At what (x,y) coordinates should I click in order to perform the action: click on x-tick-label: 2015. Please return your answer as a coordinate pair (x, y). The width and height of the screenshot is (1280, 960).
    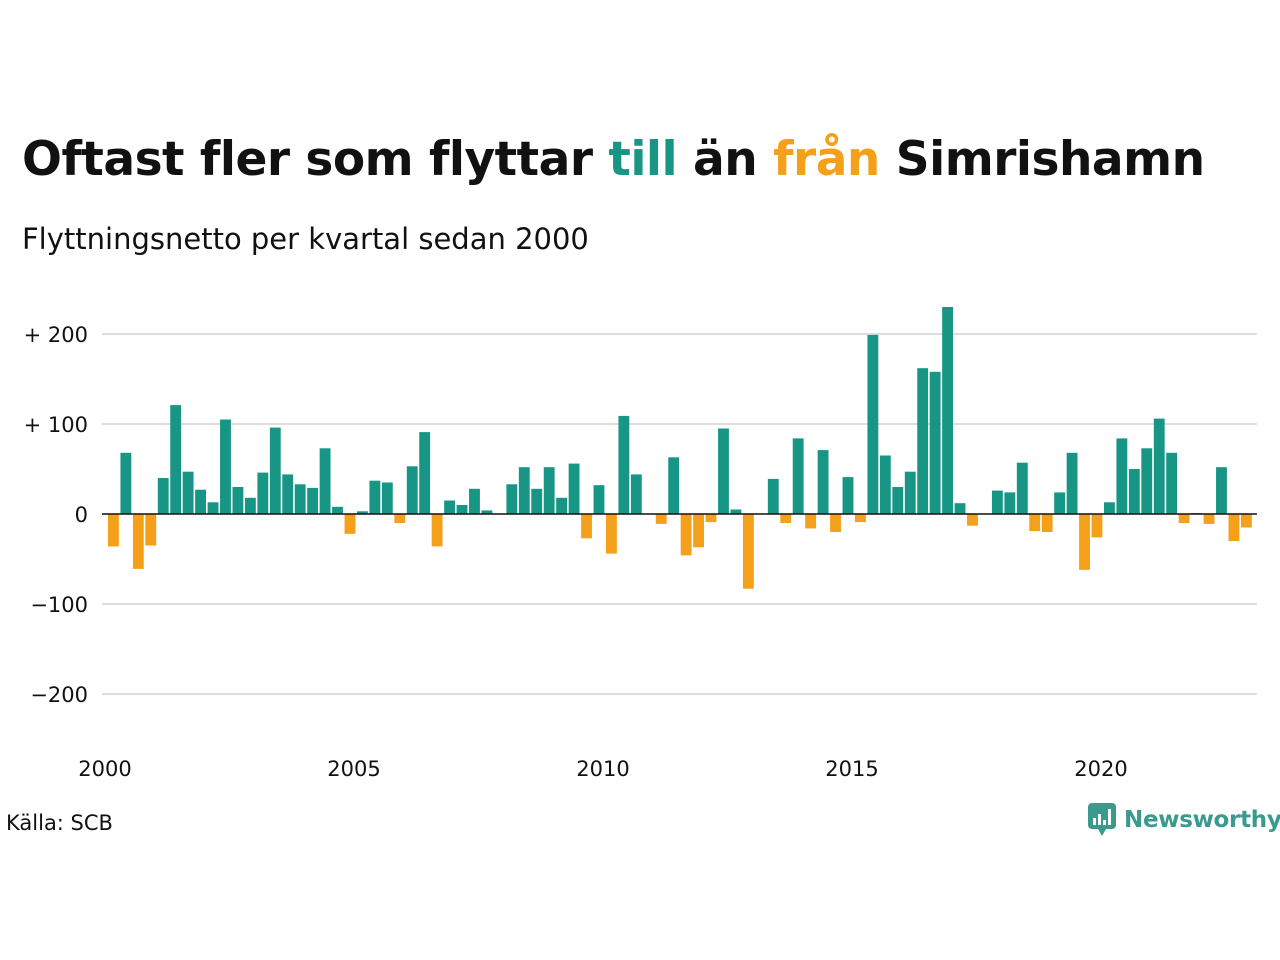
    Looking at the image, I should click on (851, 769).